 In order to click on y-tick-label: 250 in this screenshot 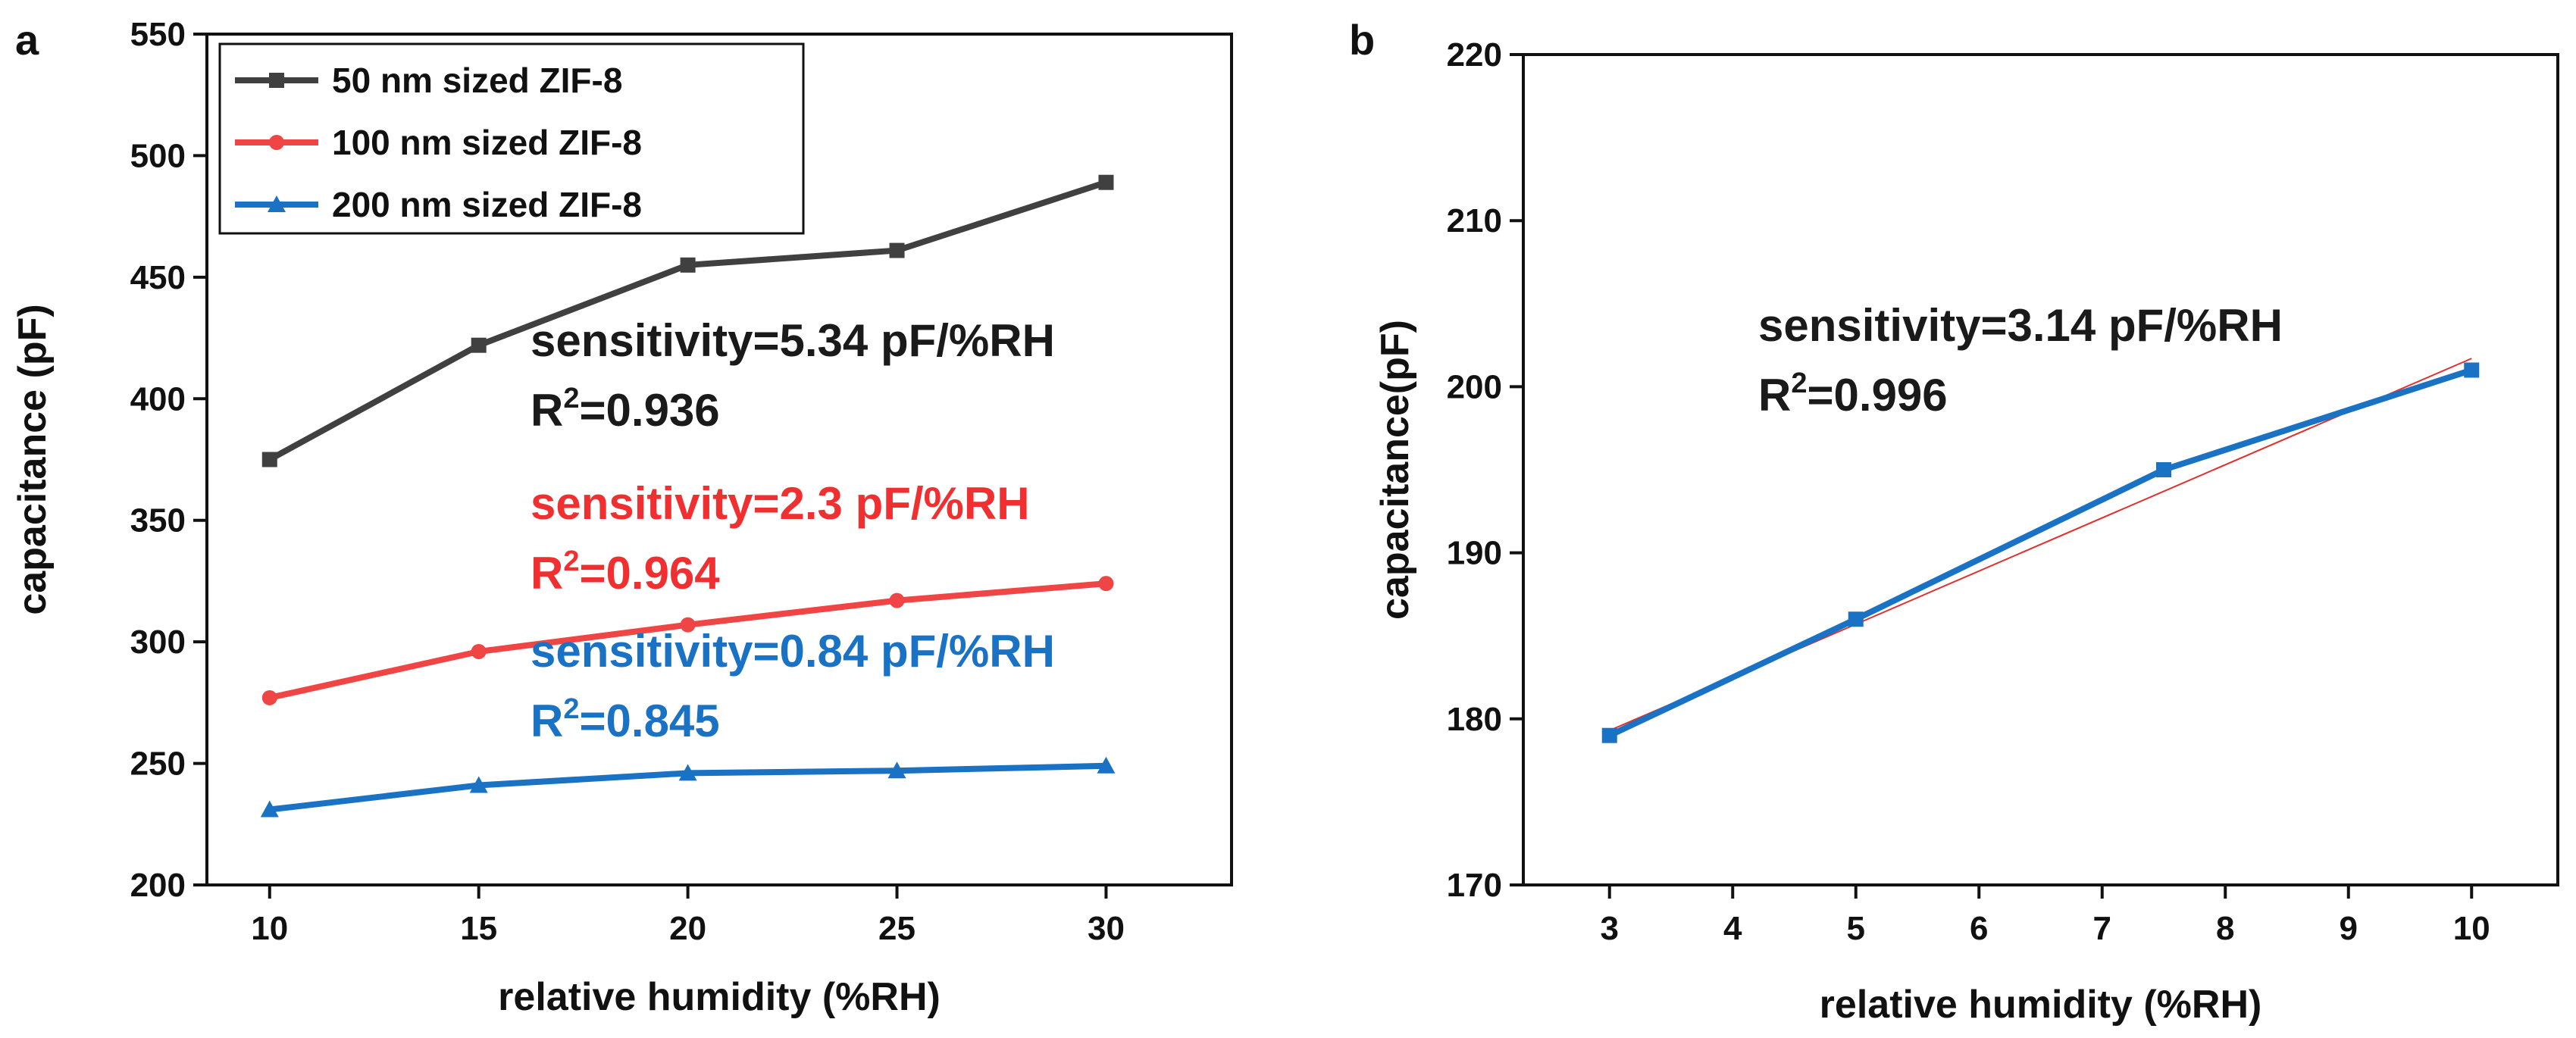, I will do `click(158, 764)`.